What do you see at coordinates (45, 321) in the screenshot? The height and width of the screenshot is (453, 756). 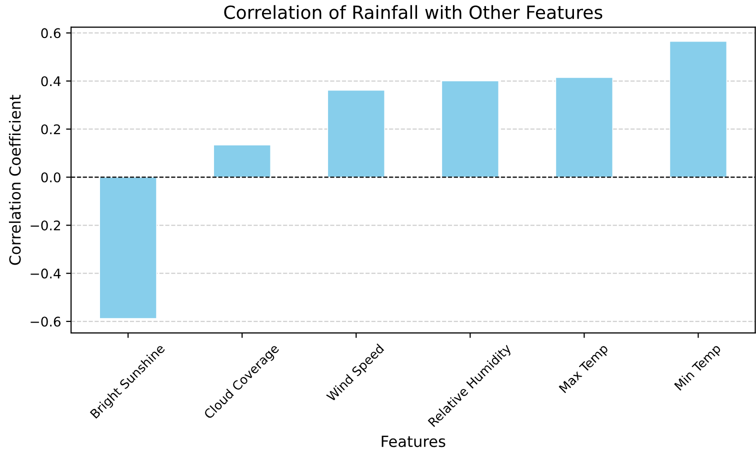 I see `y-tick-label: −0.6` at bounding box center [45, 321].